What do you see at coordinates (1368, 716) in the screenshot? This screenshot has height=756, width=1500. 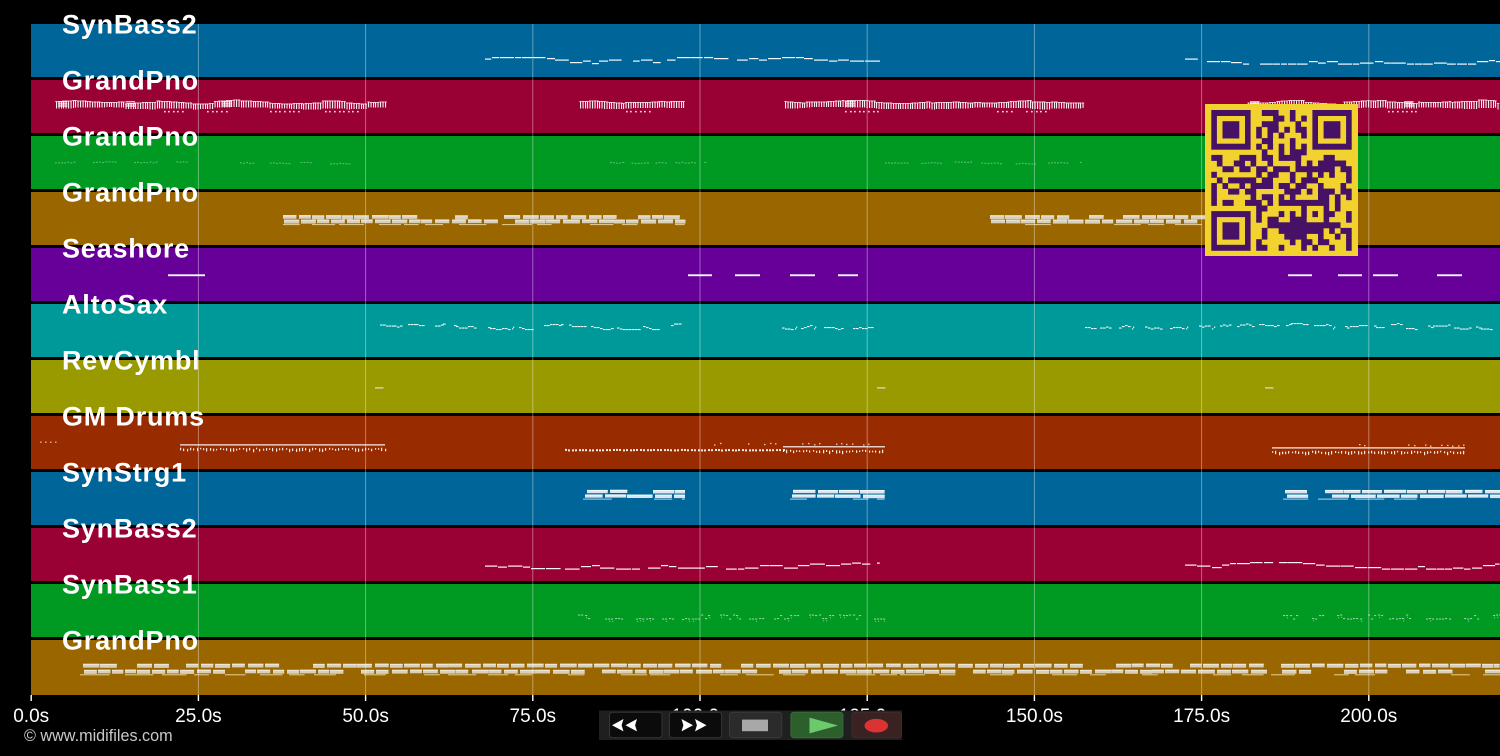 I see `svg-text: 200.0s` at bounding box center [1368, 716].